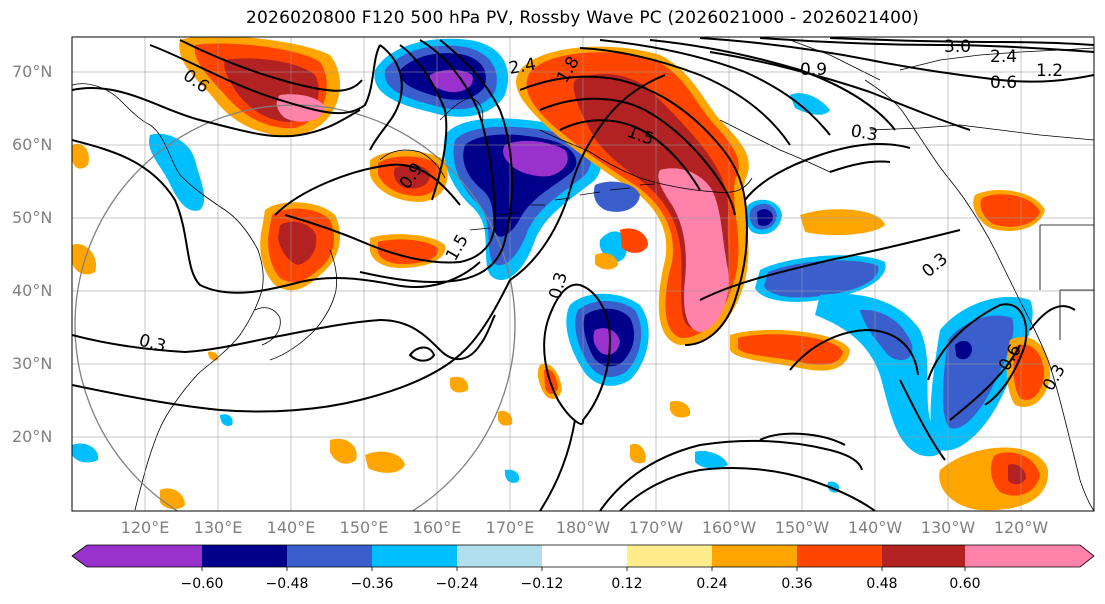 The height and width of the screenshot is (604, 1105). Describe the element at coordinates (965, 584) in the screenshot. I see `colorbar-tick: 0.60` at that location.